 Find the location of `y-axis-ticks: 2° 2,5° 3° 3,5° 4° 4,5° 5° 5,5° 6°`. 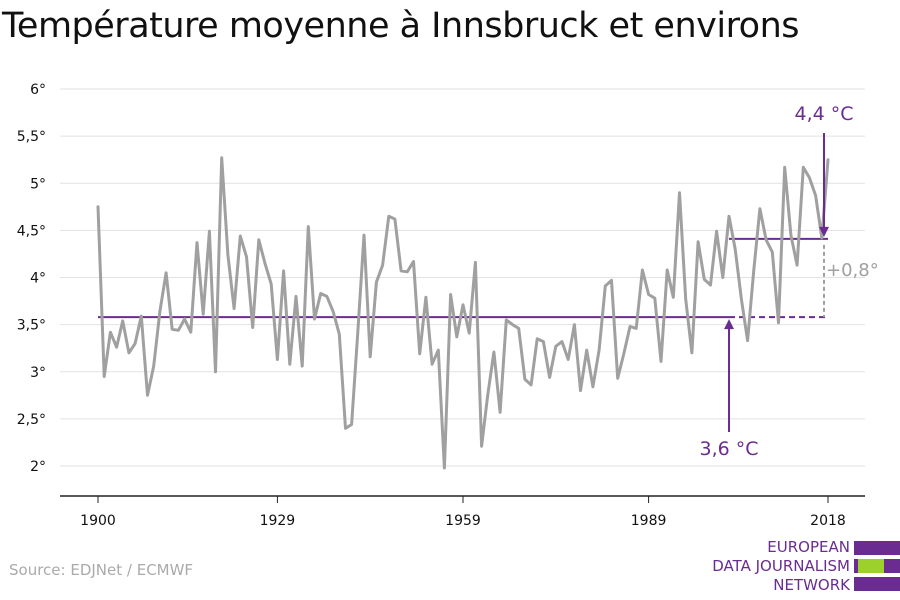

y-axis-ticks: 2° 2,5° 3° 3,5° 4° 4,5° 5° 5,5° 6° is located at coordinates (31, 278).